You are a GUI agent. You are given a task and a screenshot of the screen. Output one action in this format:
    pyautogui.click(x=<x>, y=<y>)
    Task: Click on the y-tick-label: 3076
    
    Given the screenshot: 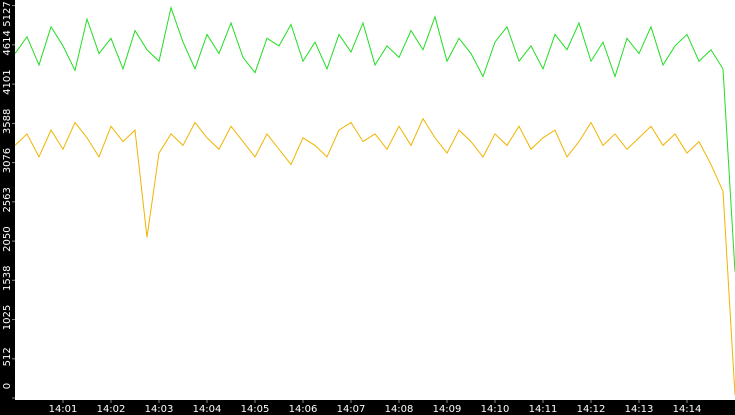 What is the action you would take?
    pyautogui.click(x=7, y=160)
    